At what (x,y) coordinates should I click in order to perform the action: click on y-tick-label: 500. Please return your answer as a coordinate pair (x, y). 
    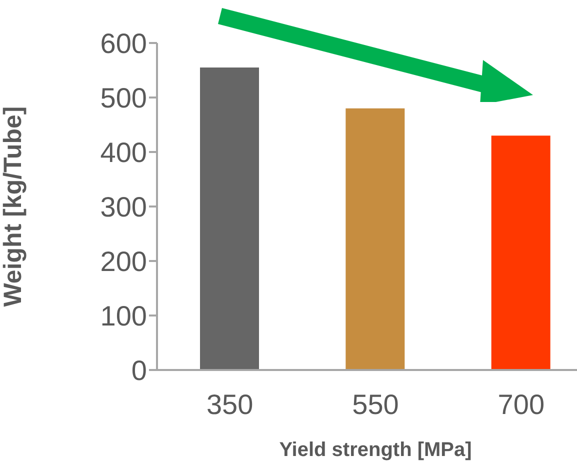
    Looking at the image, I should click on (123, 98).